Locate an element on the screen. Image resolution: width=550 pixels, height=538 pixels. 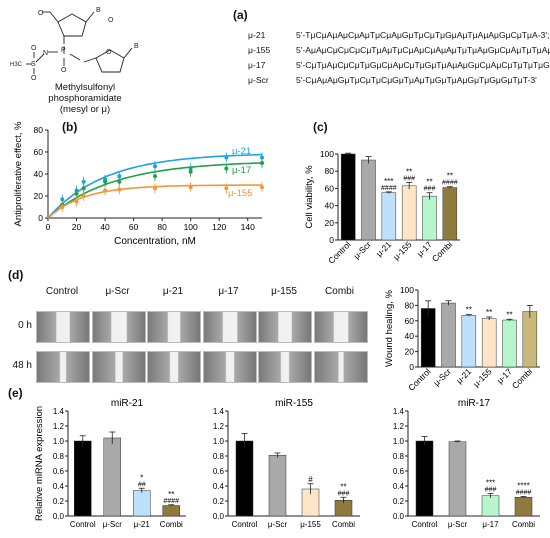
sequence-name: μ-21 is located at coordinates (257, 35).